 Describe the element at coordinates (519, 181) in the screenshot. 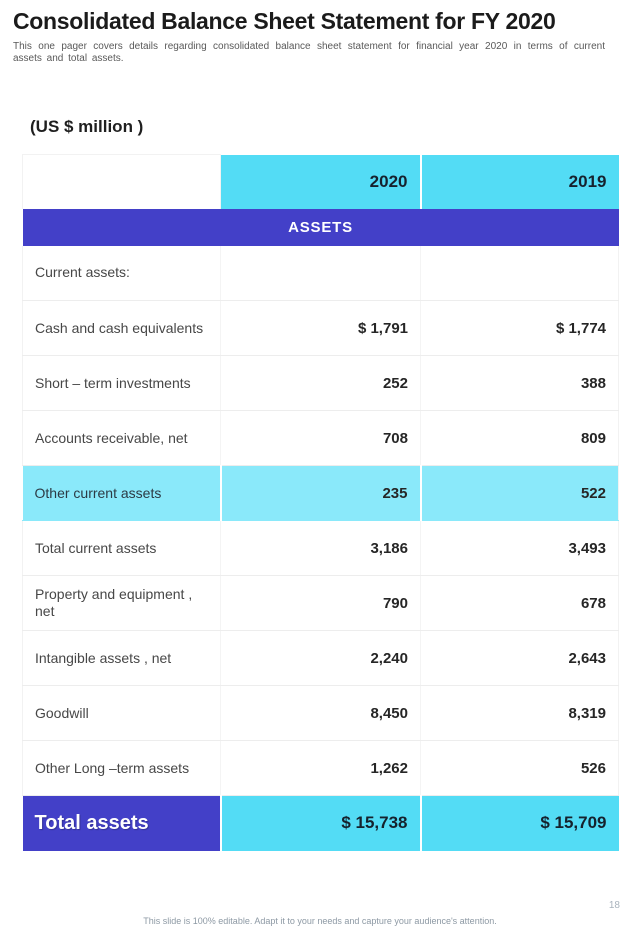

I see `col-header-2019: 2019` at that location.